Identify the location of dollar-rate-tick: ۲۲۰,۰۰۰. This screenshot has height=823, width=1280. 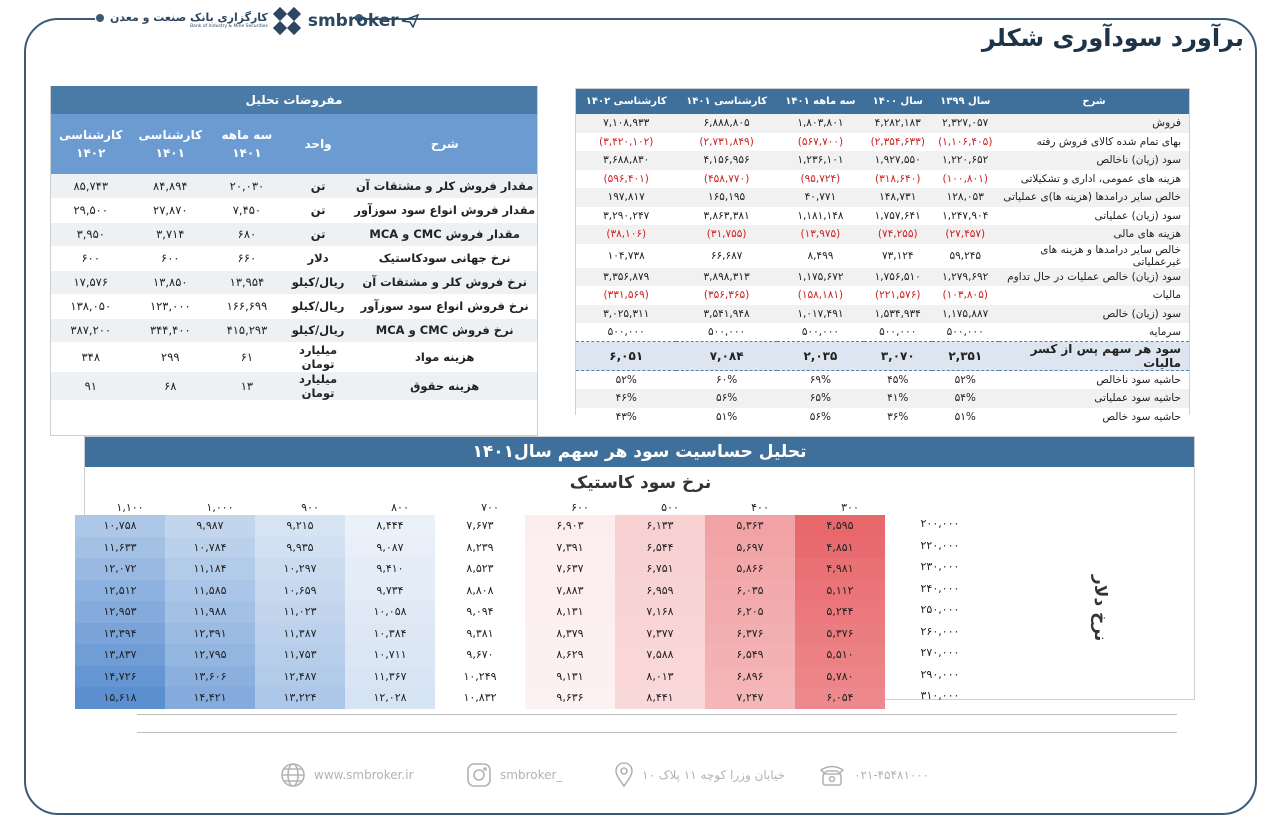
(940, 545).